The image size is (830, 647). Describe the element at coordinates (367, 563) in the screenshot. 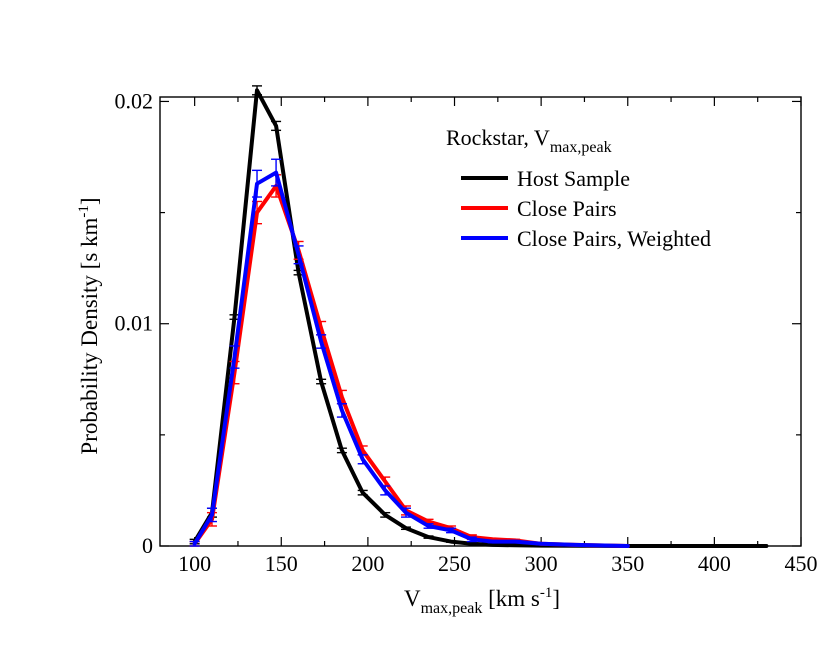

I see `x-tick-label: 200` at that location.